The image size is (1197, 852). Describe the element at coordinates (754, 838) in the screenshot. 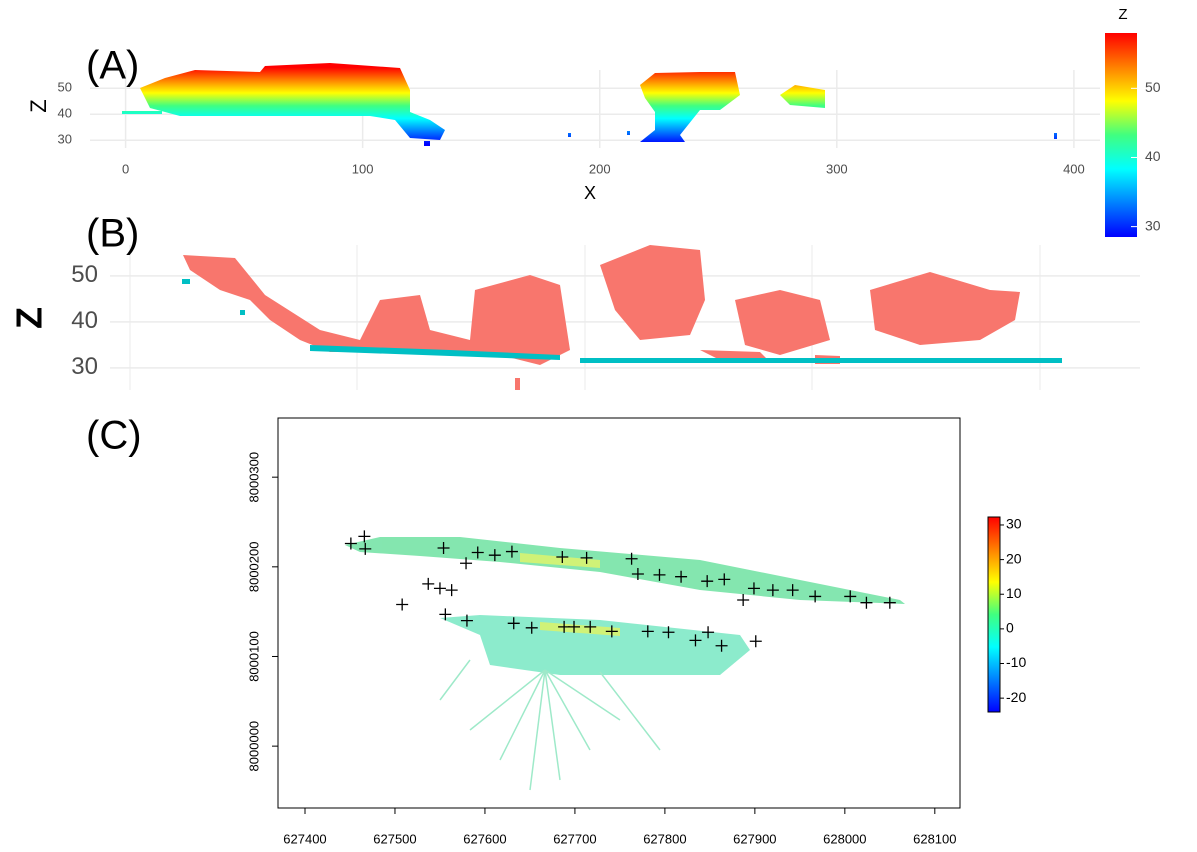

I see `x-tick-label: 627900` at that location.